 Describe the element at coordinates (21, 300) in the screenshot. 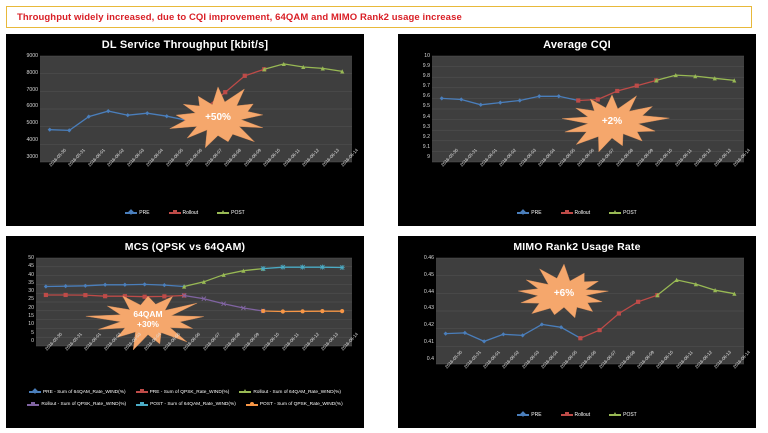

I see `y-axis-tick-labels: 50 45 40 35 30 25 20 15 10 5 0` at that location.